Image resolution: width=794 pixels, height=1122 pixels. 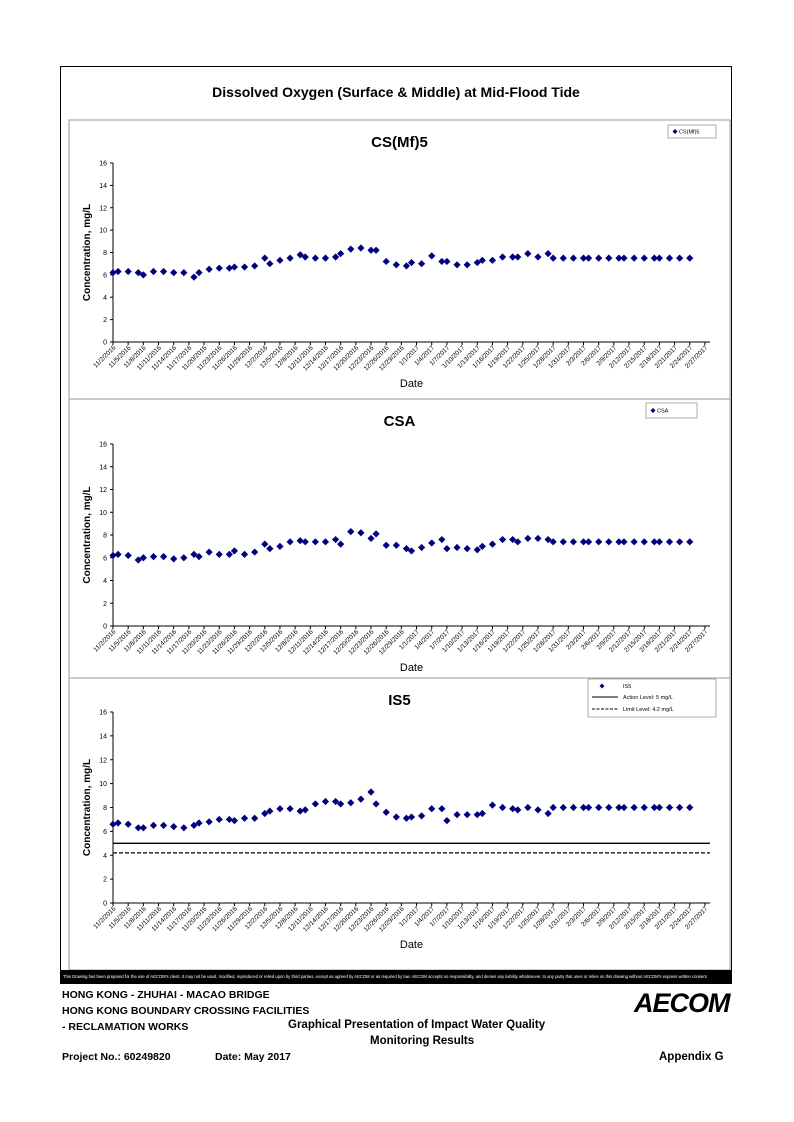 I want to click on chart-legend: CS(Mf)5, so click(x=692, y=131).